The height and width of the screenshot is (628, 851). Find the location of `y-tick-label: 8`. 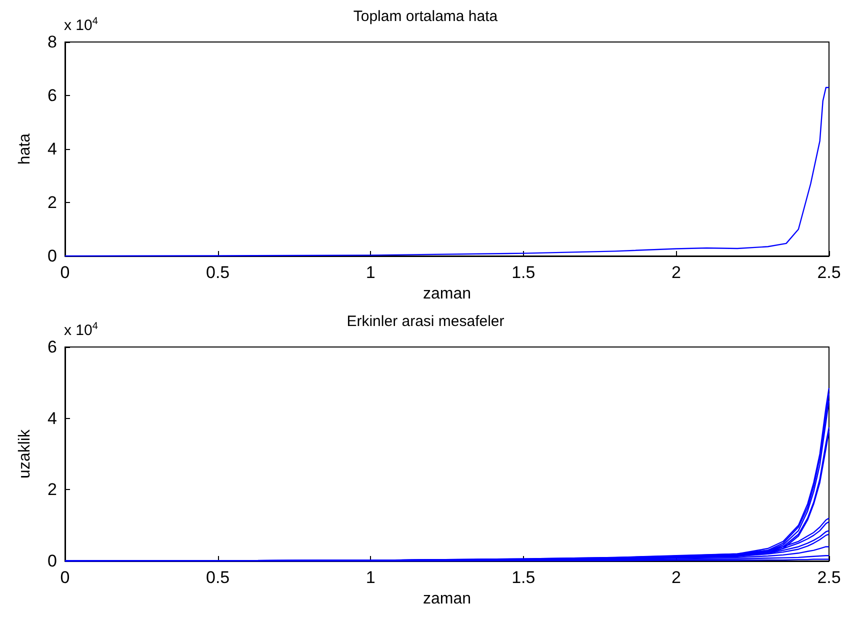

y-tick-label: 8 is located at coordinates (52, 42).